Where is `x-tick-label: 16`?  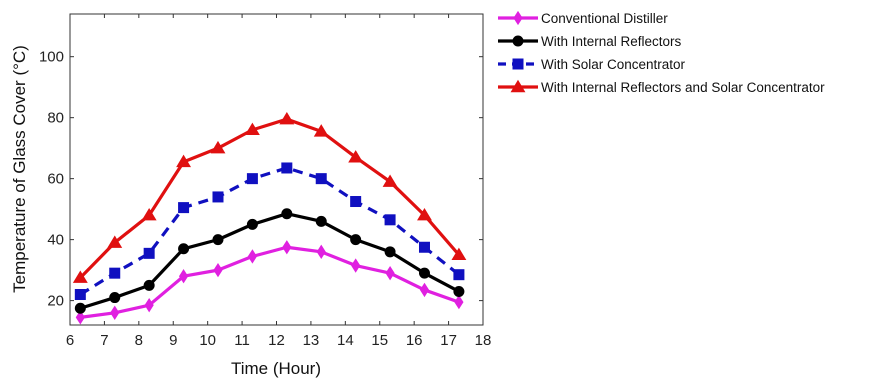
x-tick-label: 16 is located at coordinates (414, 340).